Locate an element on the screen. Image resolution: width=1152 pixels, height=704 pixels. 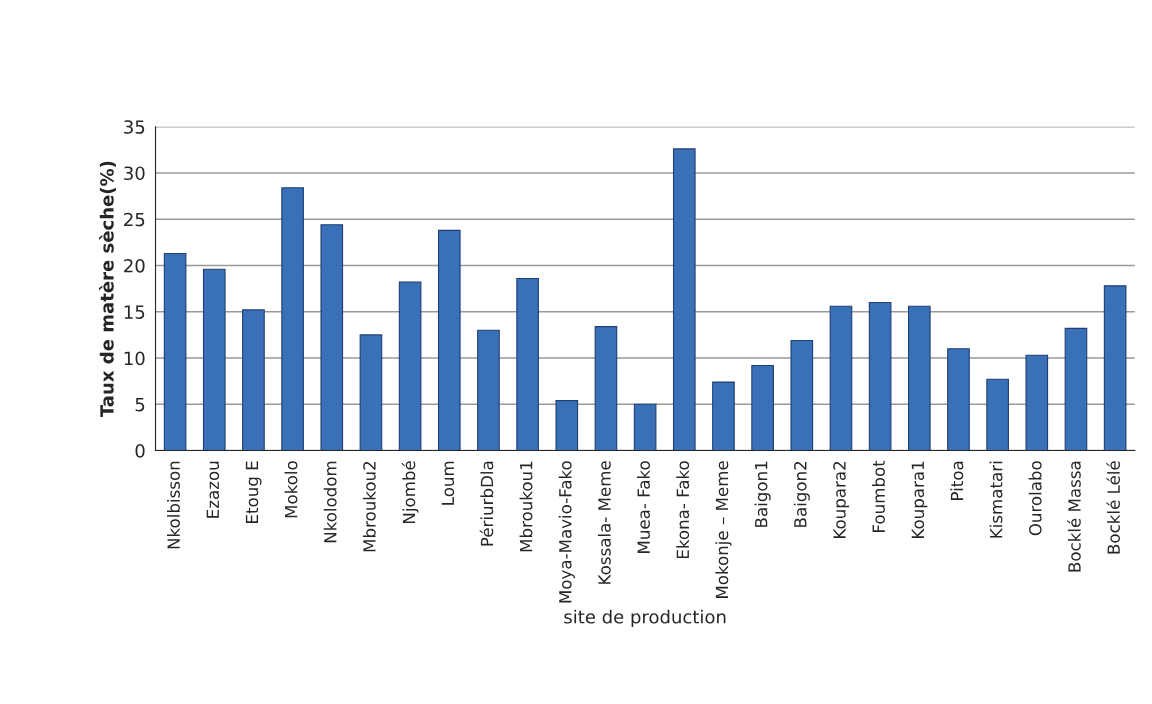
y-tick-label: 35 is located at coordinates (134, 127).